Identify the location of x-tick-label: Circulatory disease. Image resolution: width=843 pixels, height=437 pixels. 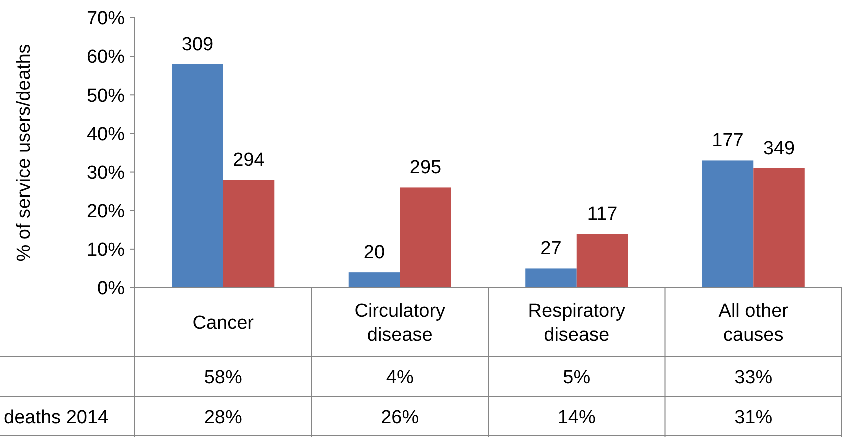
(400, 323).